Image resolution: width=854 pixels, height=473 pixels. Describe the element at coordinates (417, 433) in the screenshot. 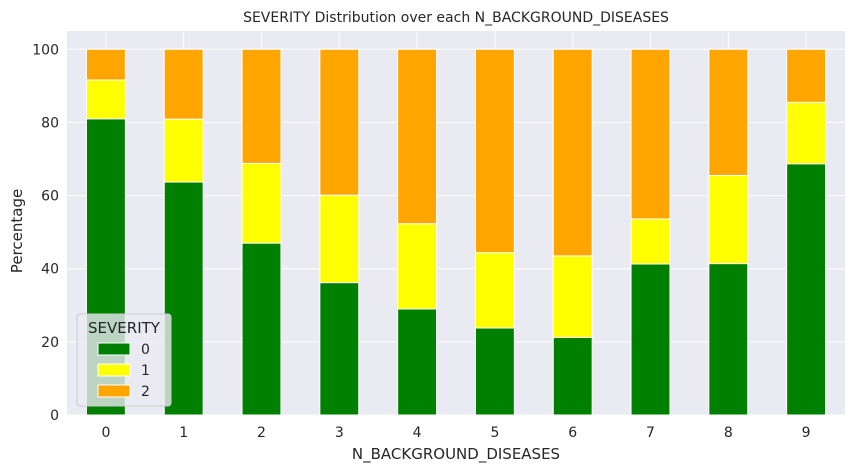

I see `x-tick-label: 4` at that location.